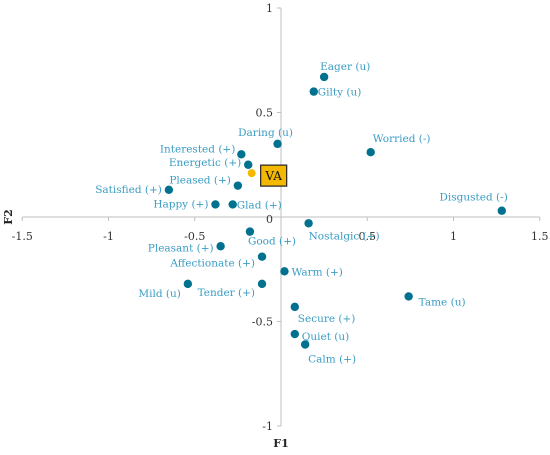 This screenshot has width=550, height=455. I want to click on point-label: Good (+), so click(272, 242).